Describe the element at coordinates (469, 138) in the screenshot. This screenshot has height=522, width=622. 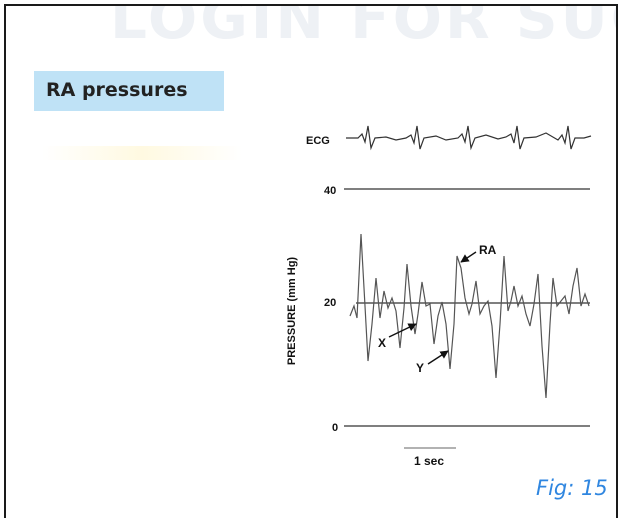
I see `ecg-trace` at that location.